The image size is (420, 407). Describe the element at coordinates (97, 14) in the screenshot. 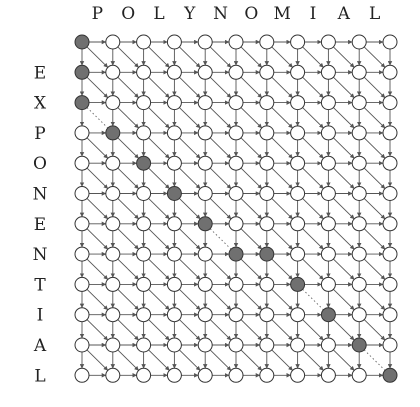

I see `top-sequence-letter: P` at that location.